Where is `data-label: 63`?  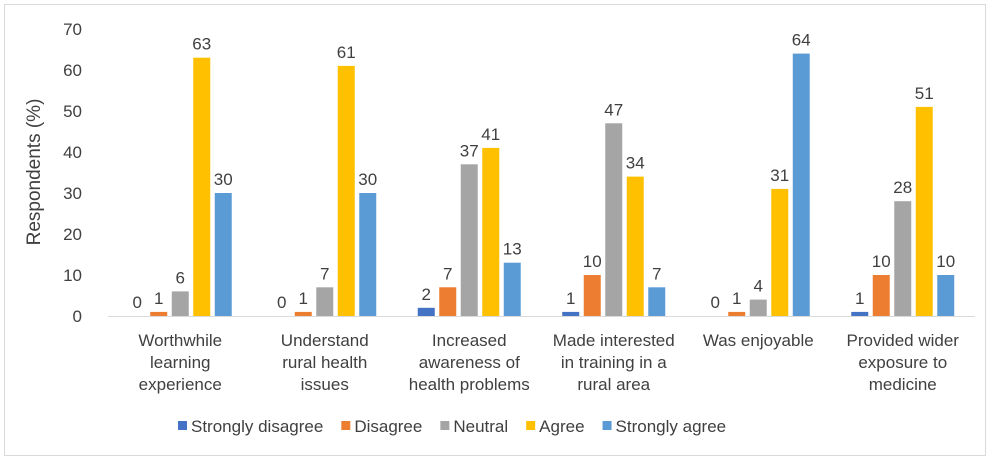
data-label: 63 is located at coordinates (201, 44).